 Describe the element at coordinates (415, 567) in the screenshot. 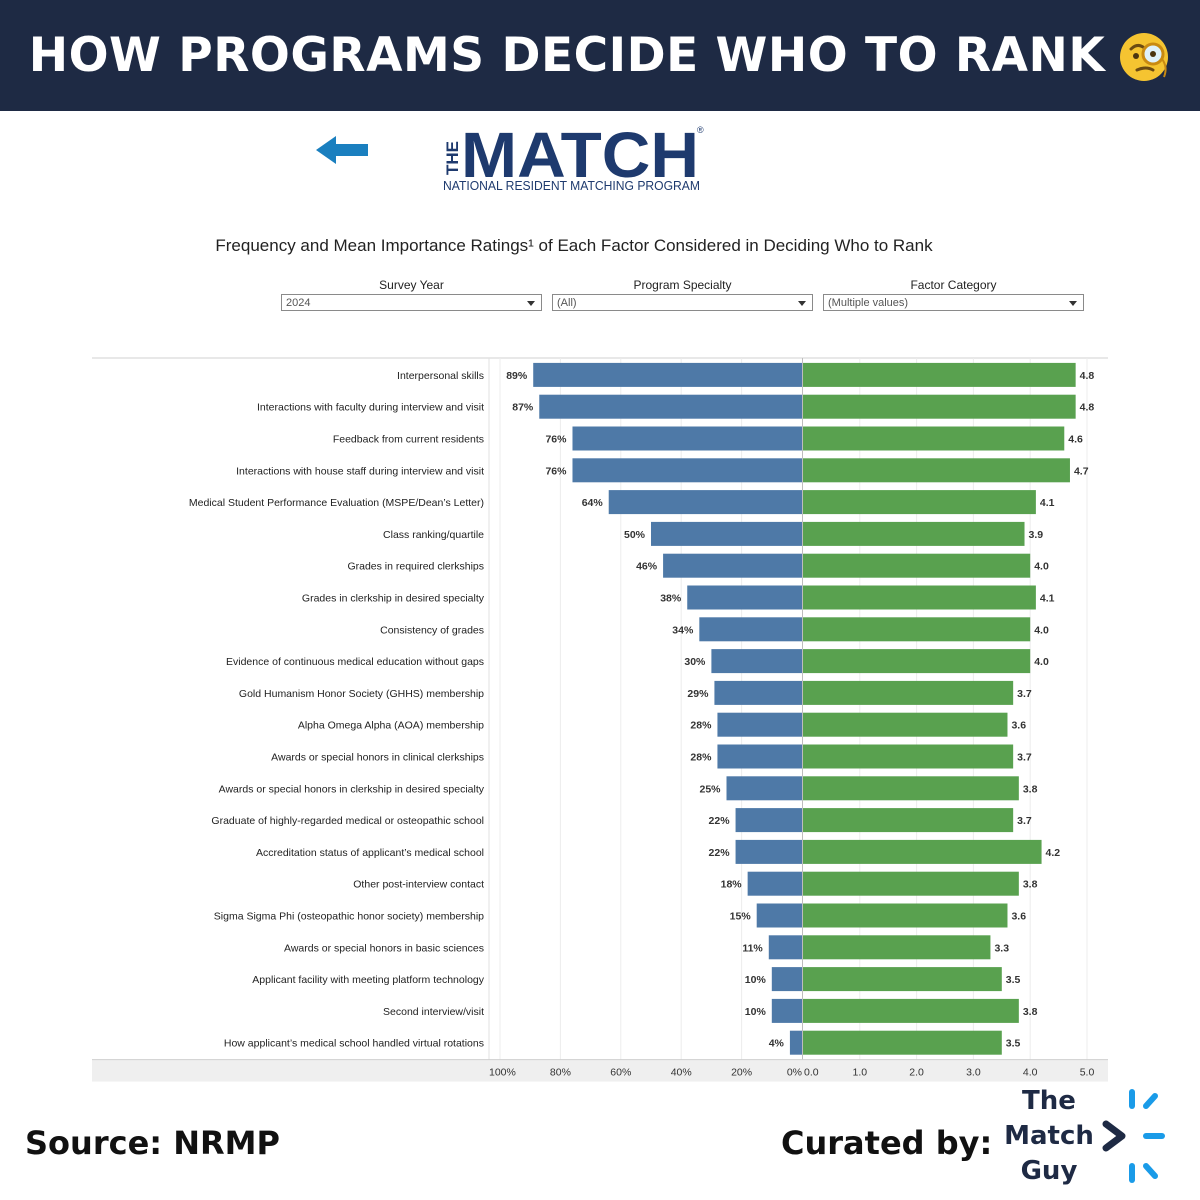

I see `category-label: Grades in required clerkships` at that location.